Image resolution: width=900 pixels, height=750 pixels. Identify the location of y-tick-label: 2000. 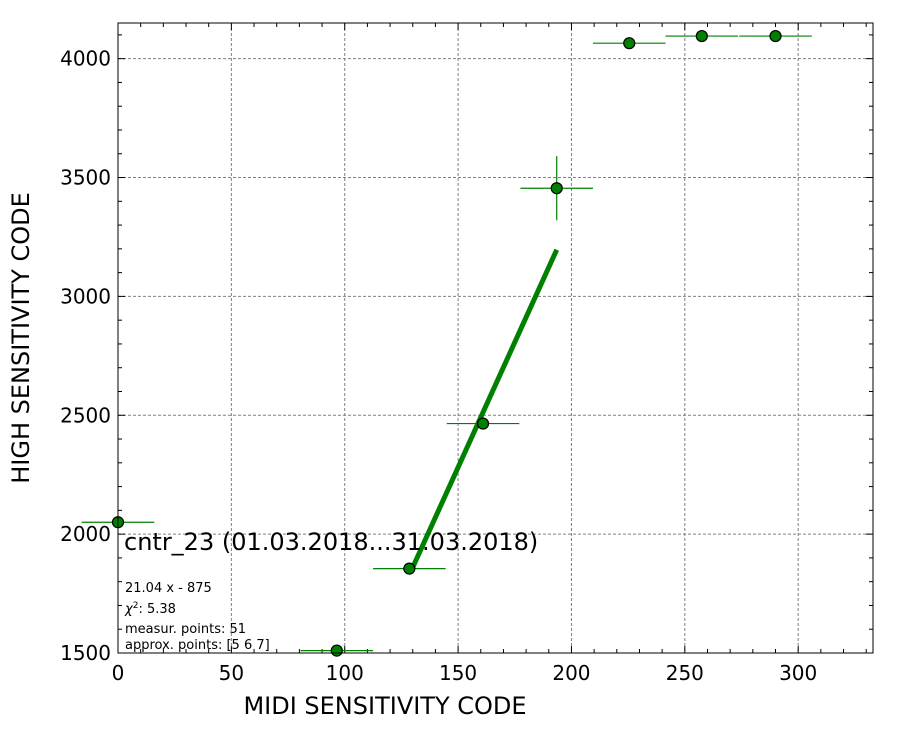
(85, 534).